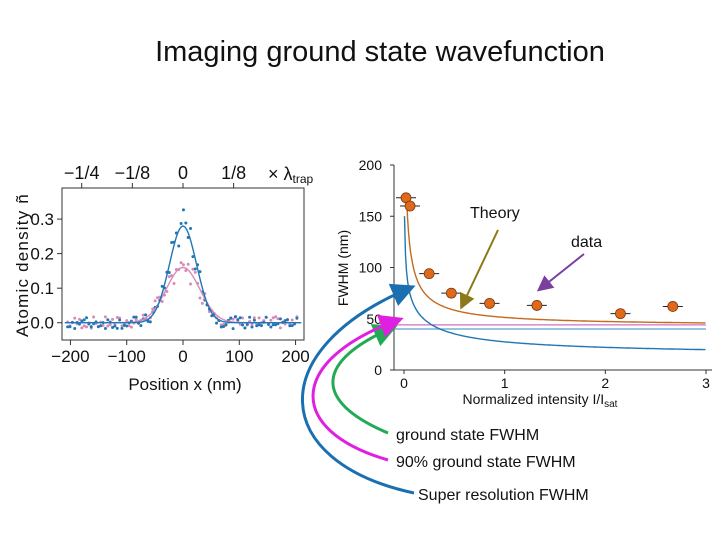 The width and height of the screenshot is (720, 540). I want to click on left-xtick-label: 200, so click(295, 356).